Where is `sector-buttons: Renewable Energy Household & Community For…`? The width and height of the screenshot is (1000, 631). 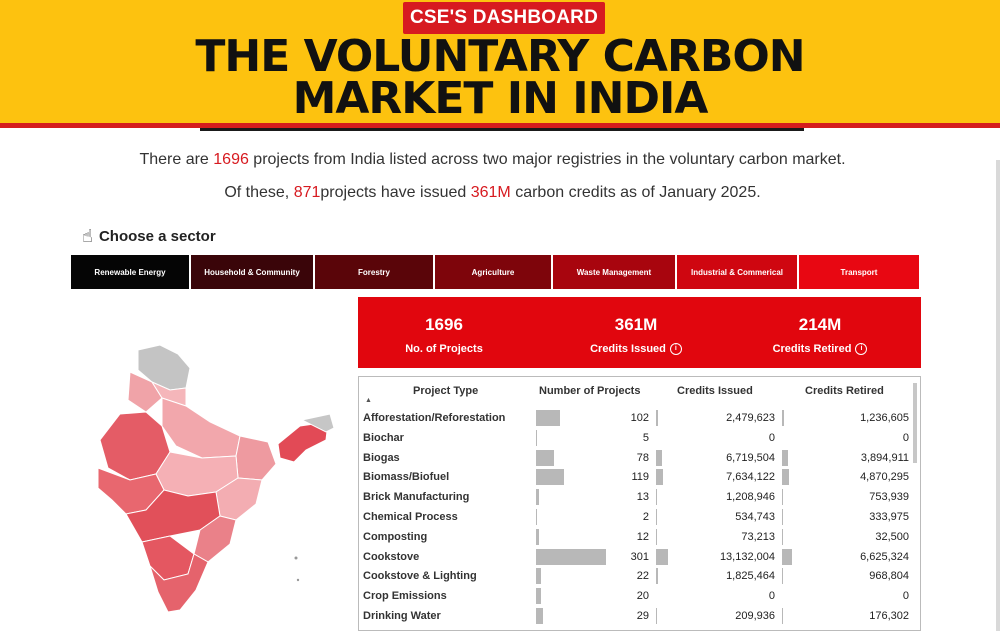
sector-buttons: Renewable Energy Household & Community For… is located at coordinates (496, 272).